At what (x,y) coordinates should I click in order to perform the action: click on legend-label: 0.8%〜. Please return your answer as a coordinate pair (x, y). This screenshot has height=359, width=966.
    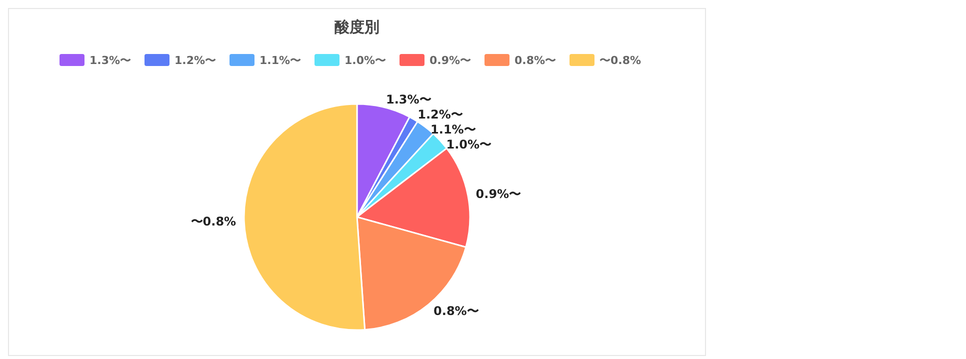
    Looking at the image, I should click on (535, 60).